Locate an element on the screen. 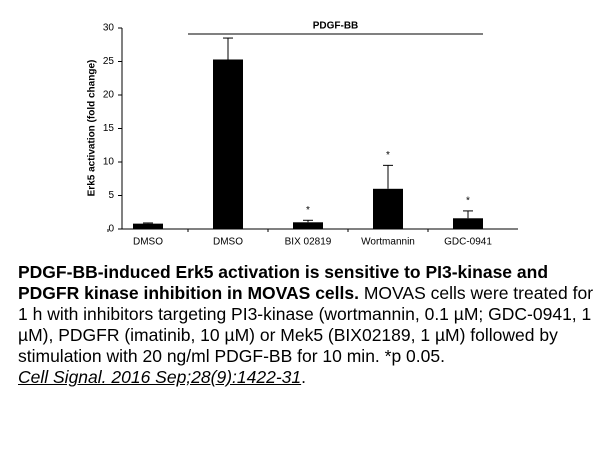 The height and width of the screenshot is (454, 605). x-tick-label: BIX 02819 is located at coordinates (308, 242).